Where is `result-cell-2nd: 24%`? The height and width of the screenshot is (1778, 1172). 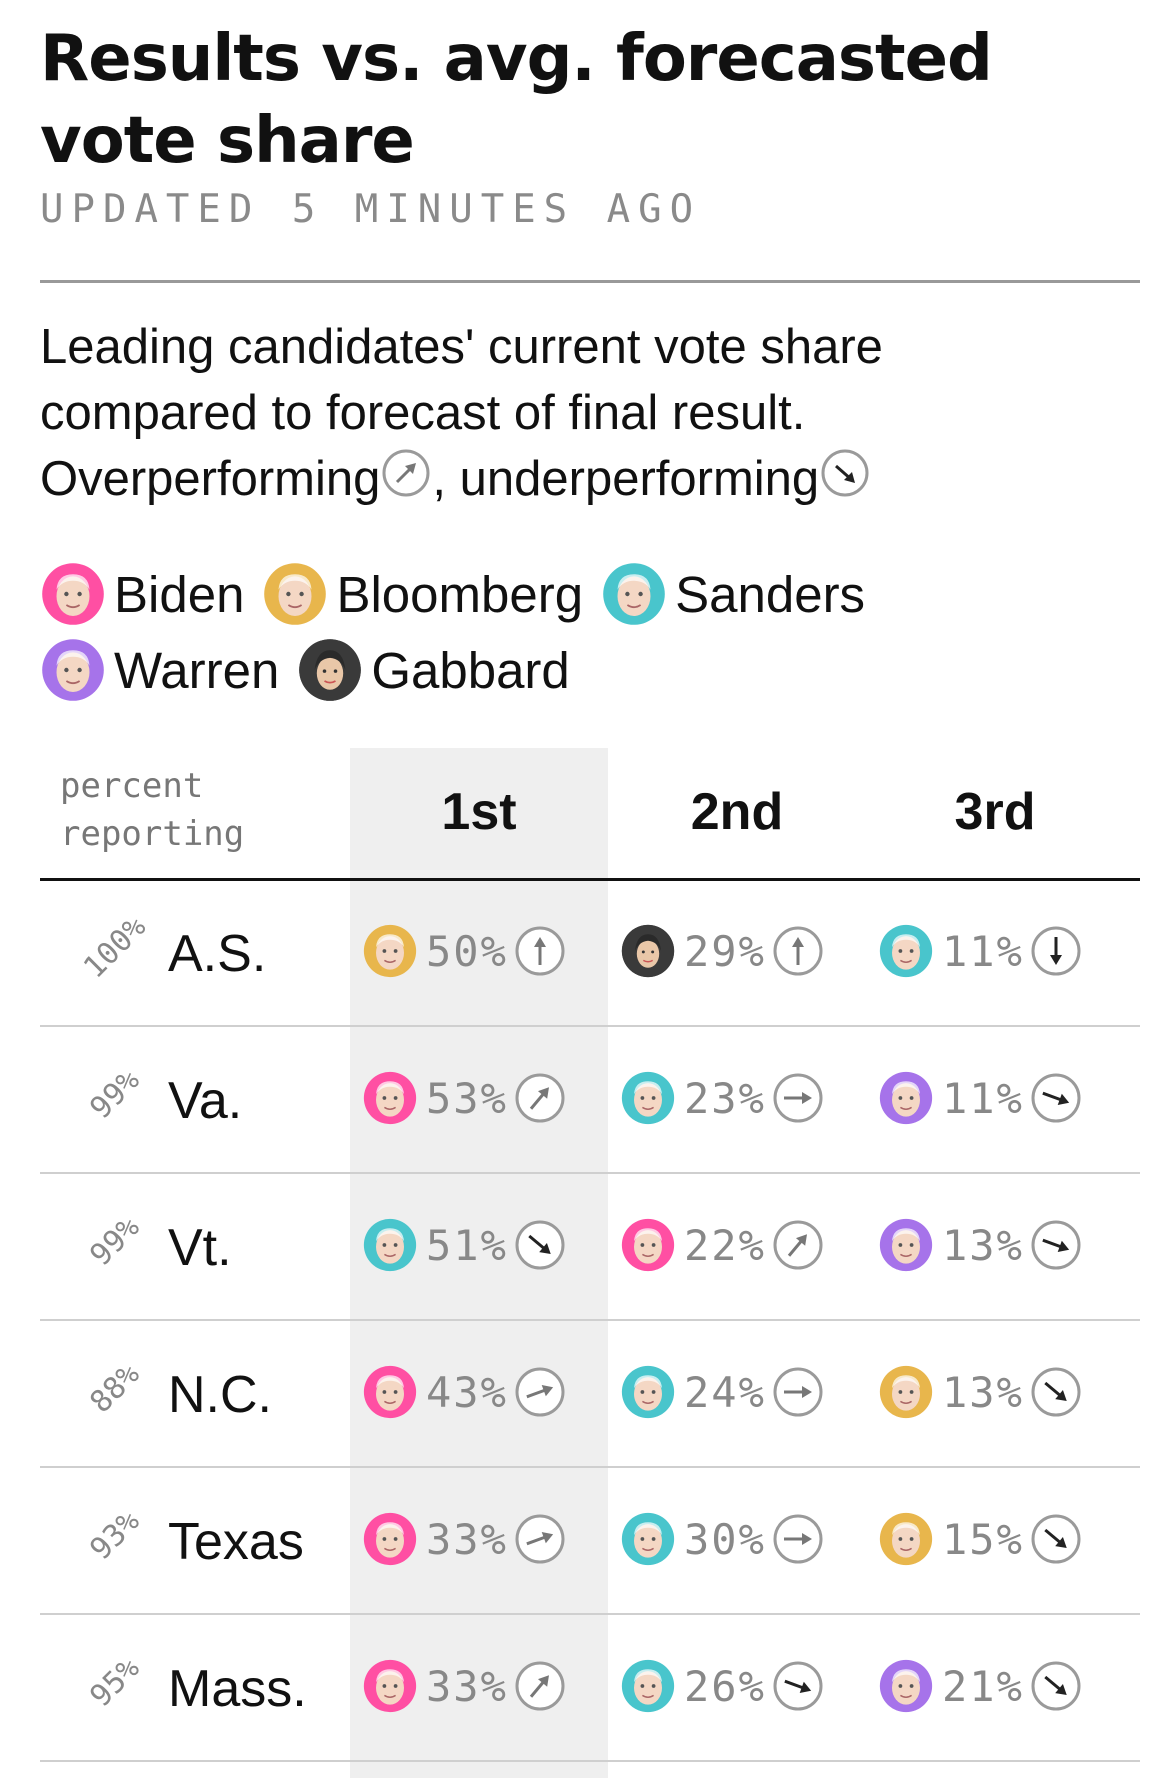 result-cell-2nd: 24% is located at coordinates (723, 1392).